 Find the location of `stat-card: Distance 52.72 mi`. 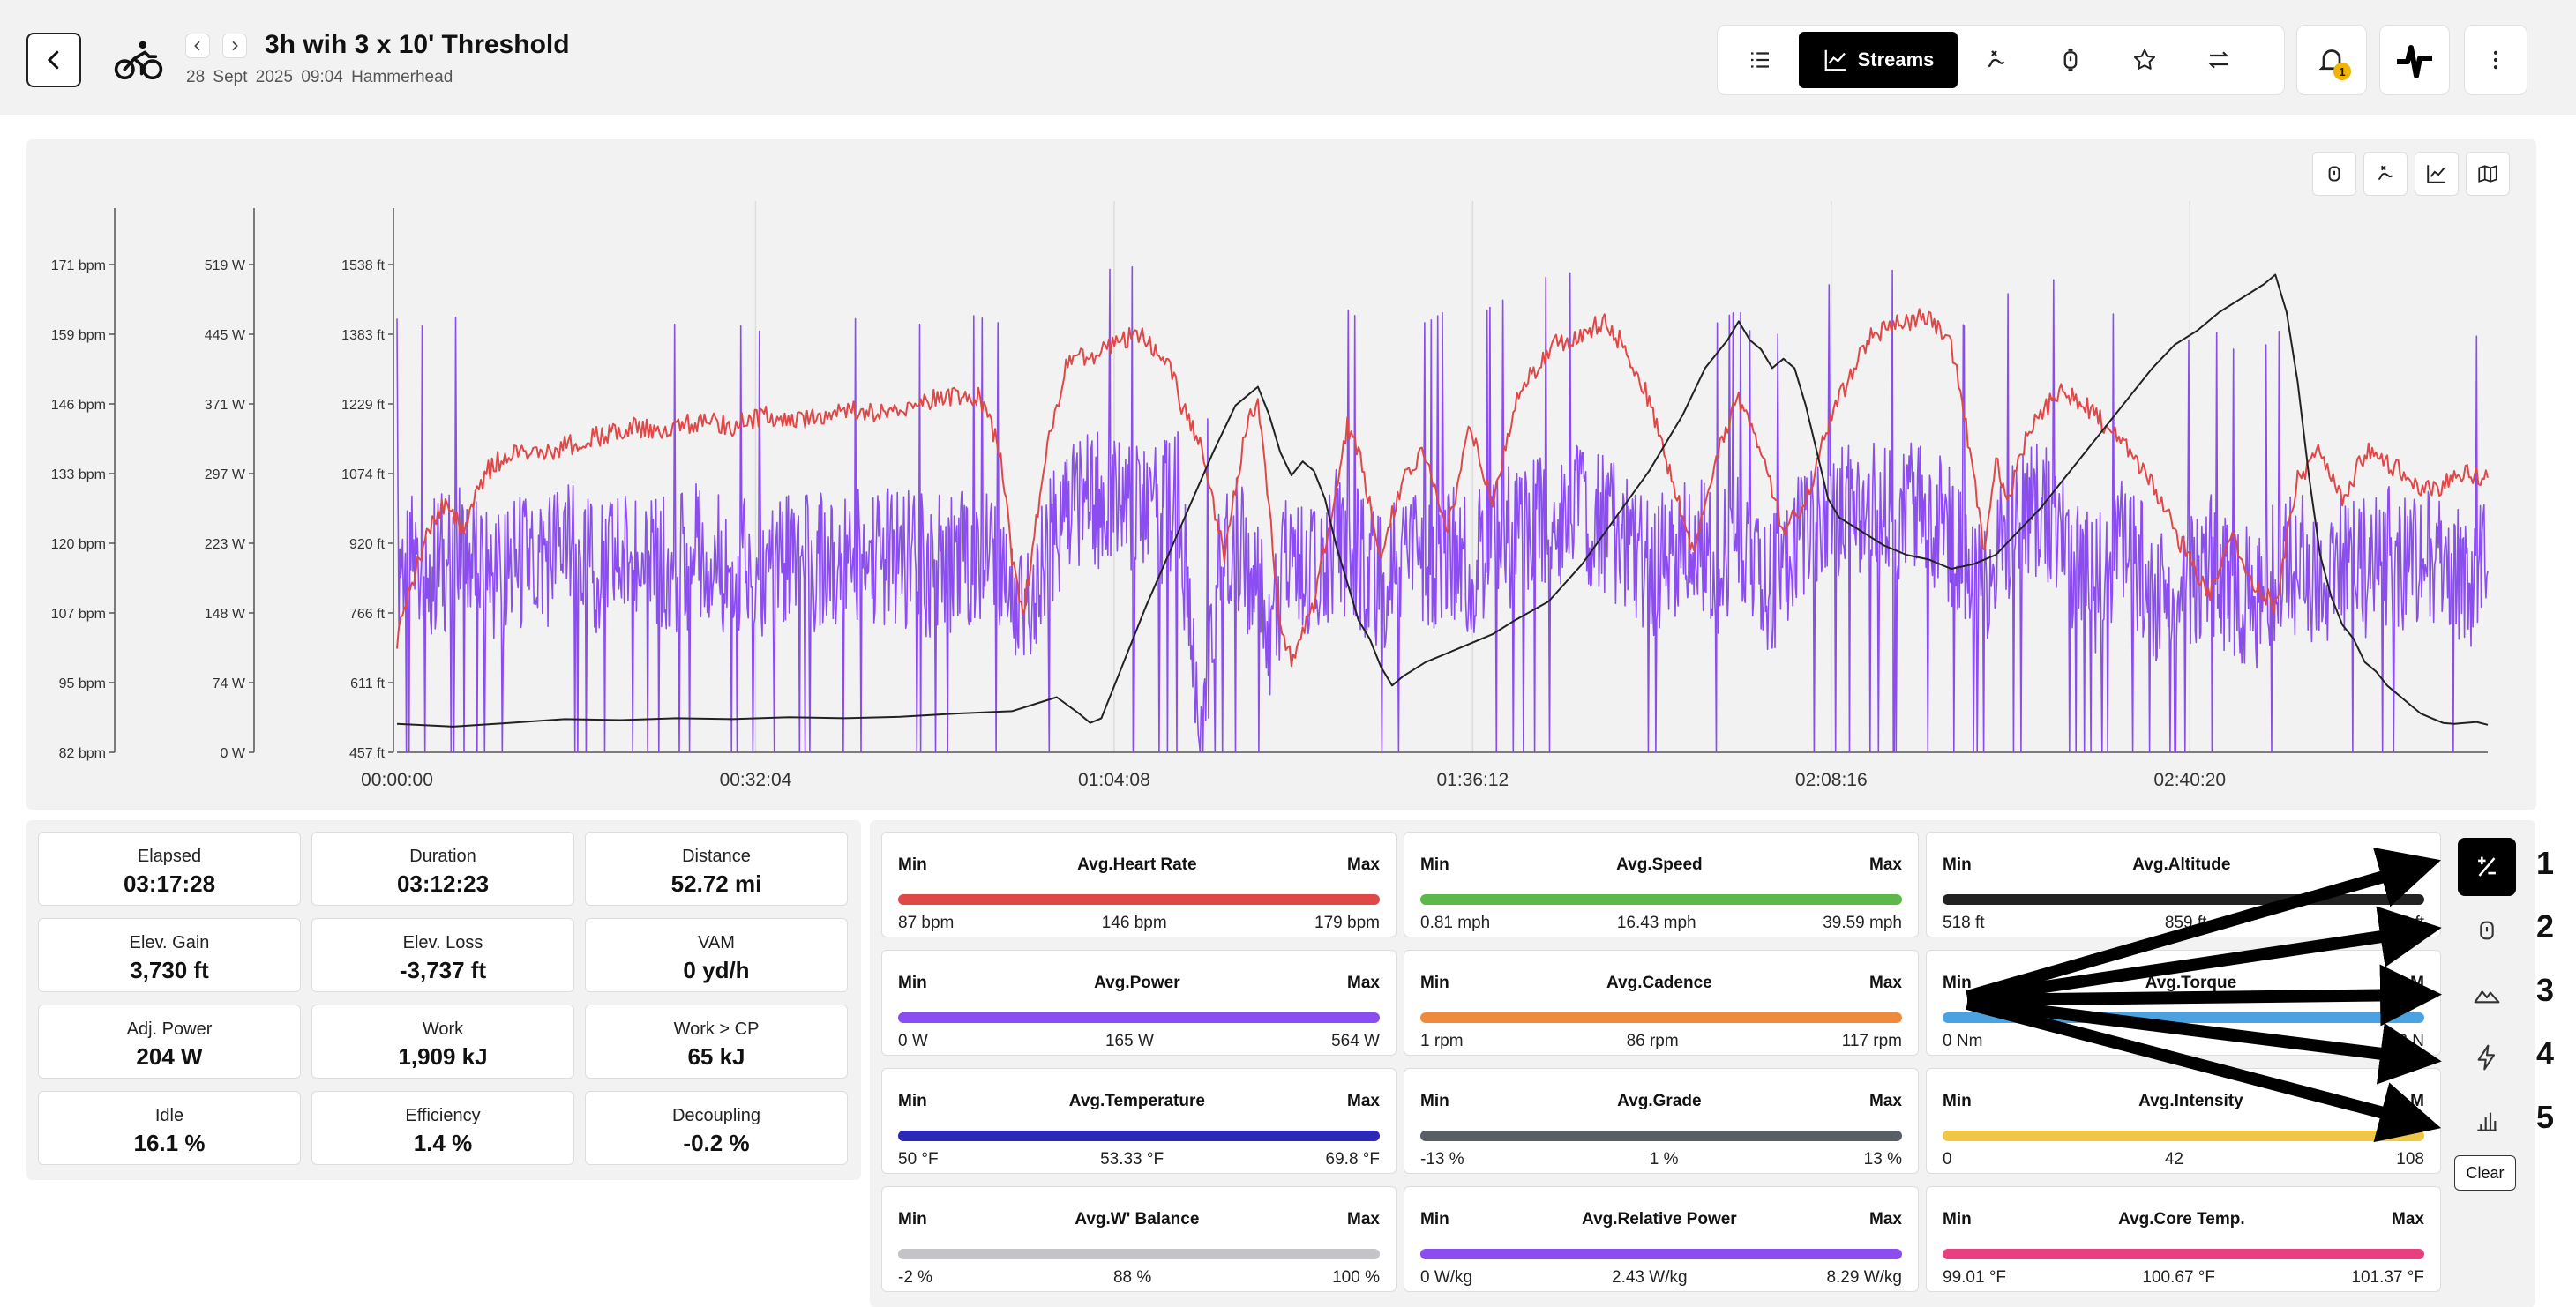

stat-card: Distance 52.72 mi is located at coordinates (717, 869).